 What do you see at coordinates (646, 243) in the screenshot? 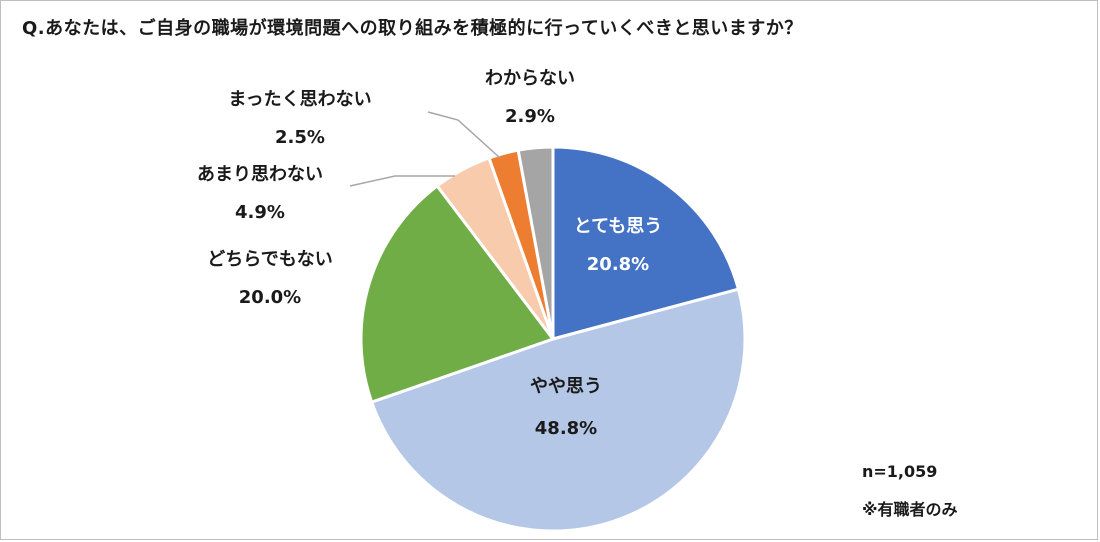
I see `slice-1-wedge` at bounding box center [646, 243].